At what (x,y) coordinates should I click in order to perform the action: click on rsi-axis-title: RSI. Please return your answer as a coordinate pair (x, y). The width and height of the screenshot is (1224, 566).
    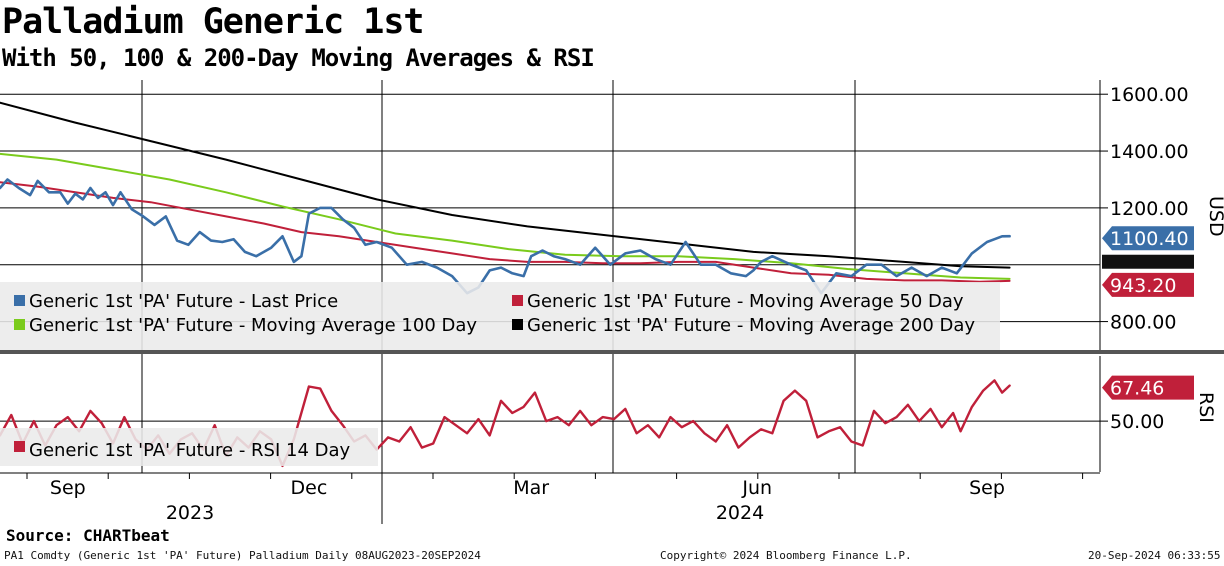
    Looking at the image, I should click on (1206, 407).